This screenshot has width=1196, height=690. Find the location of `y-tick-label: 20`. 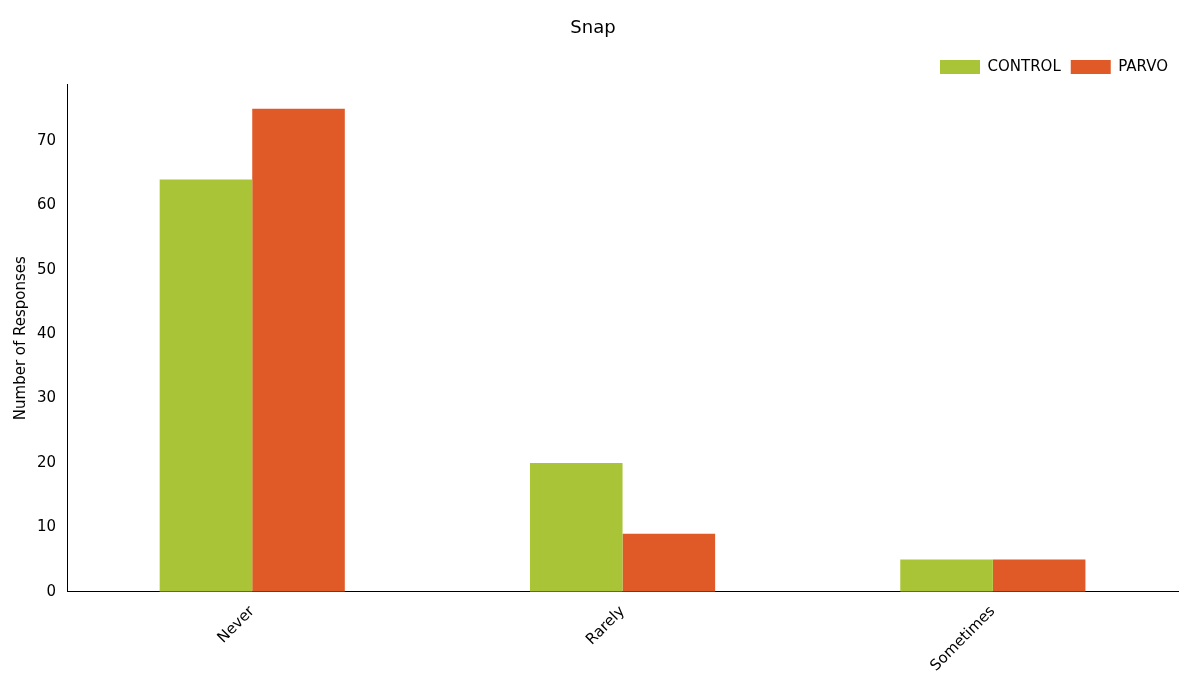

y-tick-label: 20 is located at coordinates (46, 461).